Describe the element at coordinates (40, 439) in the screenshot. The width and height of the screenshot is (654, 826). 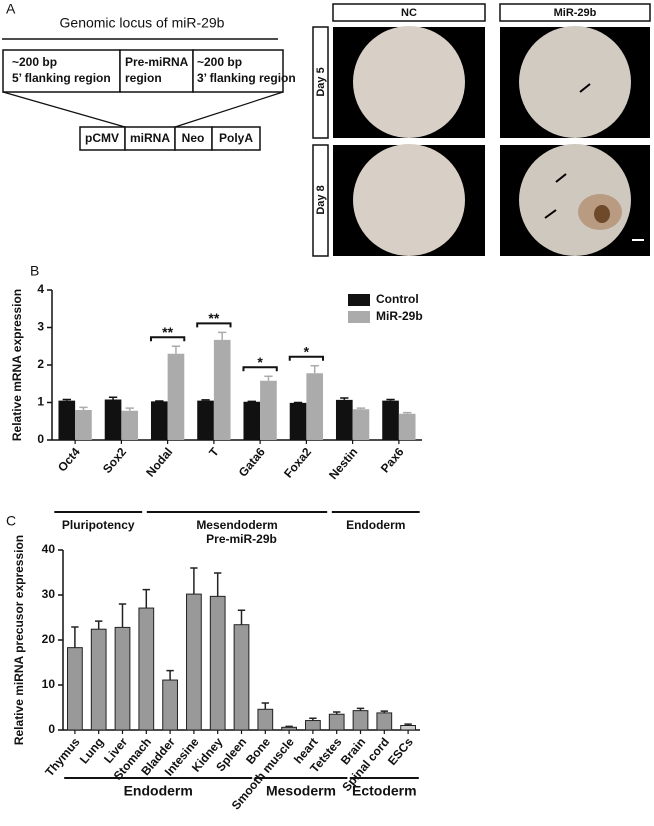
I see `y-tick-label: 0` at that location.